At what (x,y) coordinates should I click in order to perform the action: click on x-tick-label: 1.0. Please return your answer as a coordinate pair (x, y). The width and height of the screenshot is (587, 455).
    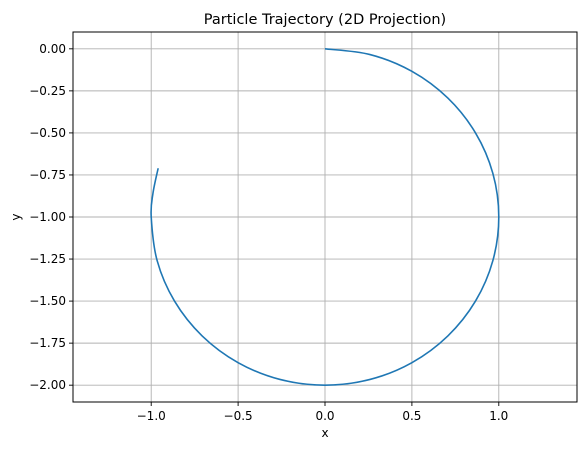
    Looking at the image, I should click on (498, 416).